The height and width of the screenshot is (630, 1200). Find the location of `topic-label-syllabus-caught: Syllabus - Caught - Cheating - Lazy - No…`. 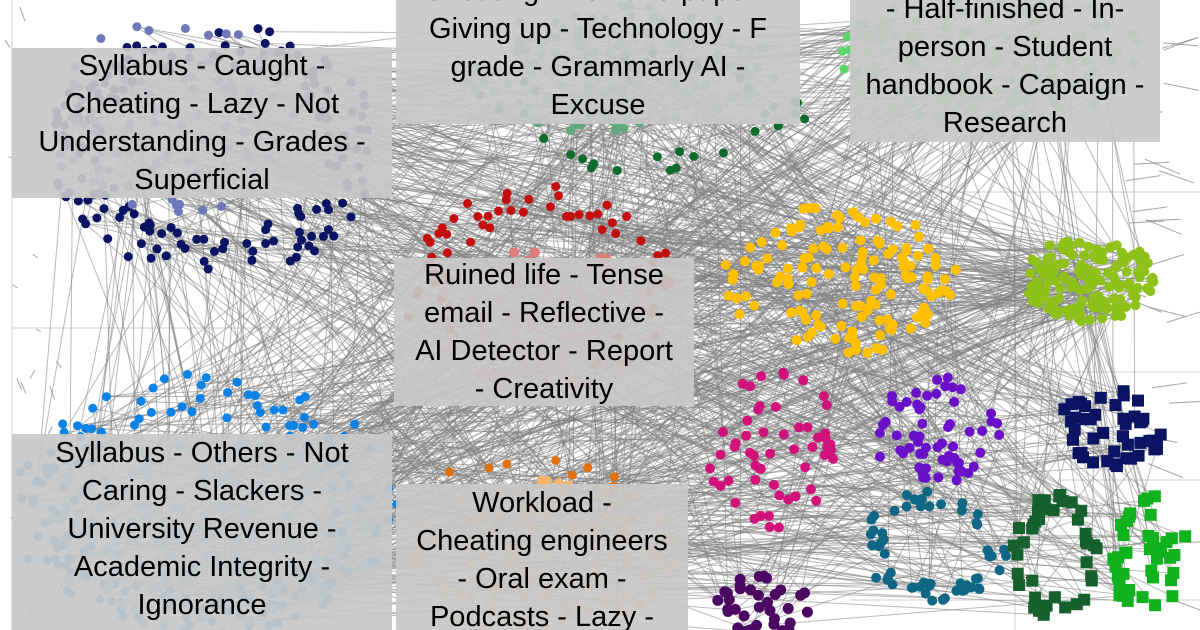

topic-label-syllabus-caught: Syllabus - Caught - Cheating - Lazy - No… is located at coordinates (202, 123).